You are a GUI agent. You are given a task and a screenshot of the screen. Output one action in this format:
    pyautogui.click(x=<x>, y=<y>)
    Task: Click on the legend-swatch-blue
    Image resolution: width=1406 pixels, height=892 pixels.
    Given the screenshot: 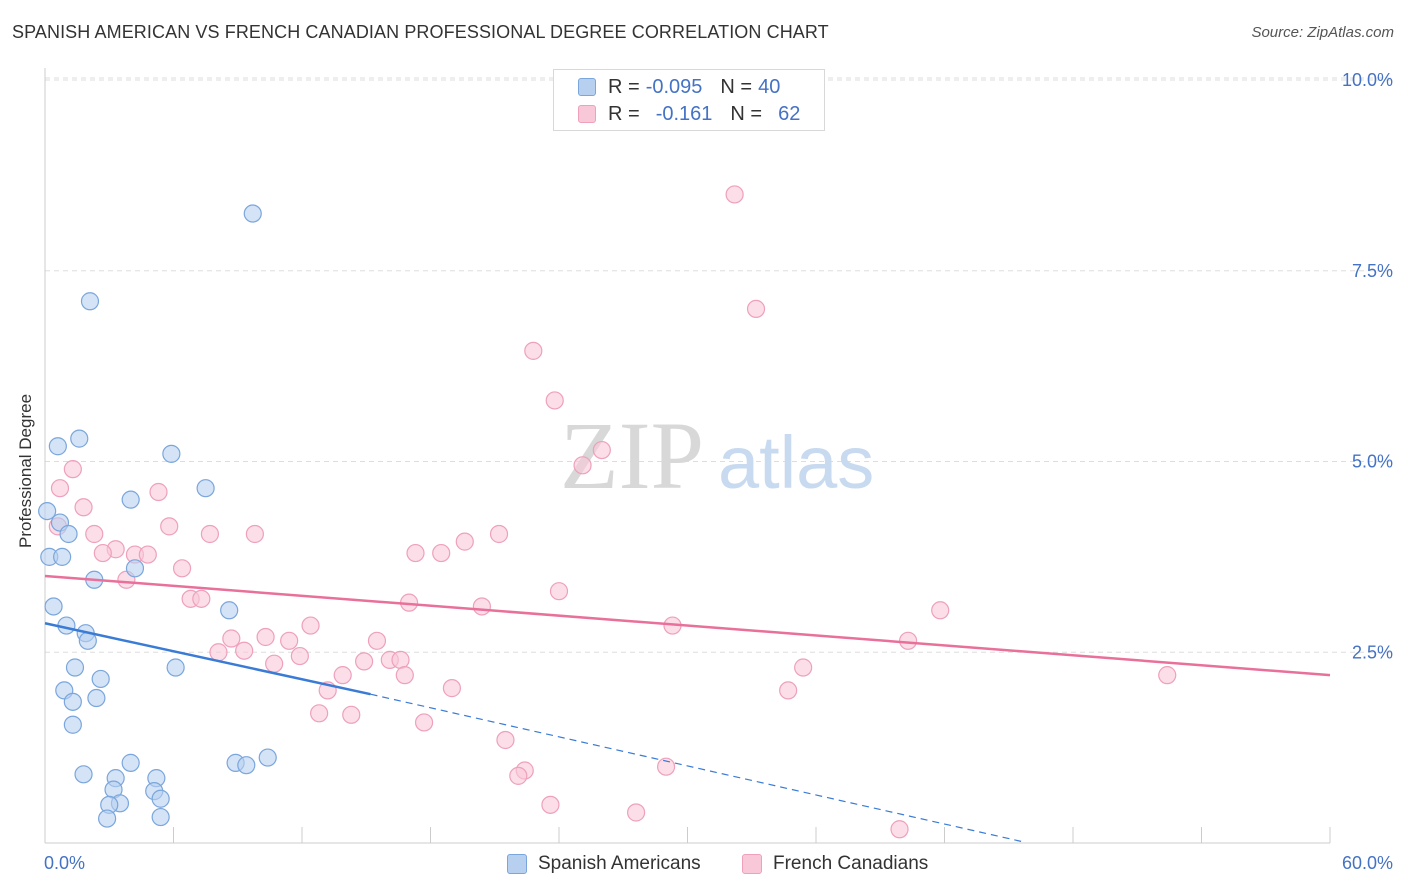 What is the action you would take?
    pyautogui.click(x=587, y=87)
    